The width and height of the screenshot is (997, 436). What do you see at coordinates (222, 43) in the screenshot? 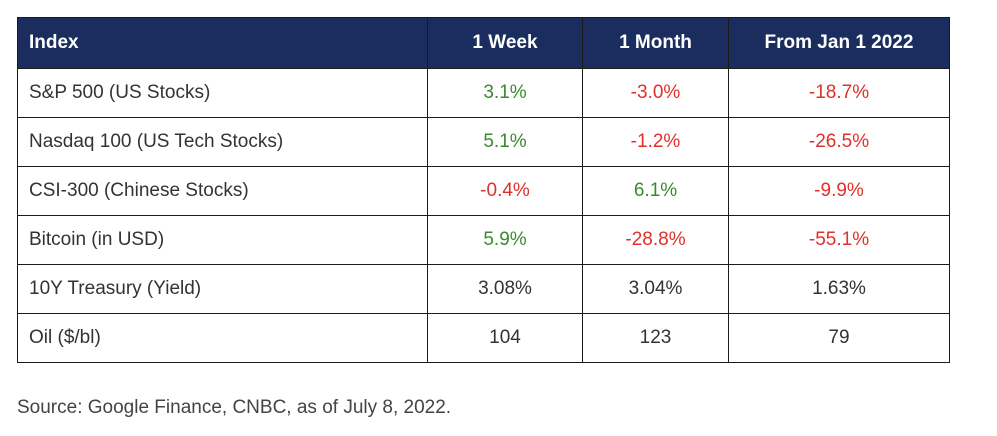
I see `column-header-index: Index` at bounding box center [222, 43].